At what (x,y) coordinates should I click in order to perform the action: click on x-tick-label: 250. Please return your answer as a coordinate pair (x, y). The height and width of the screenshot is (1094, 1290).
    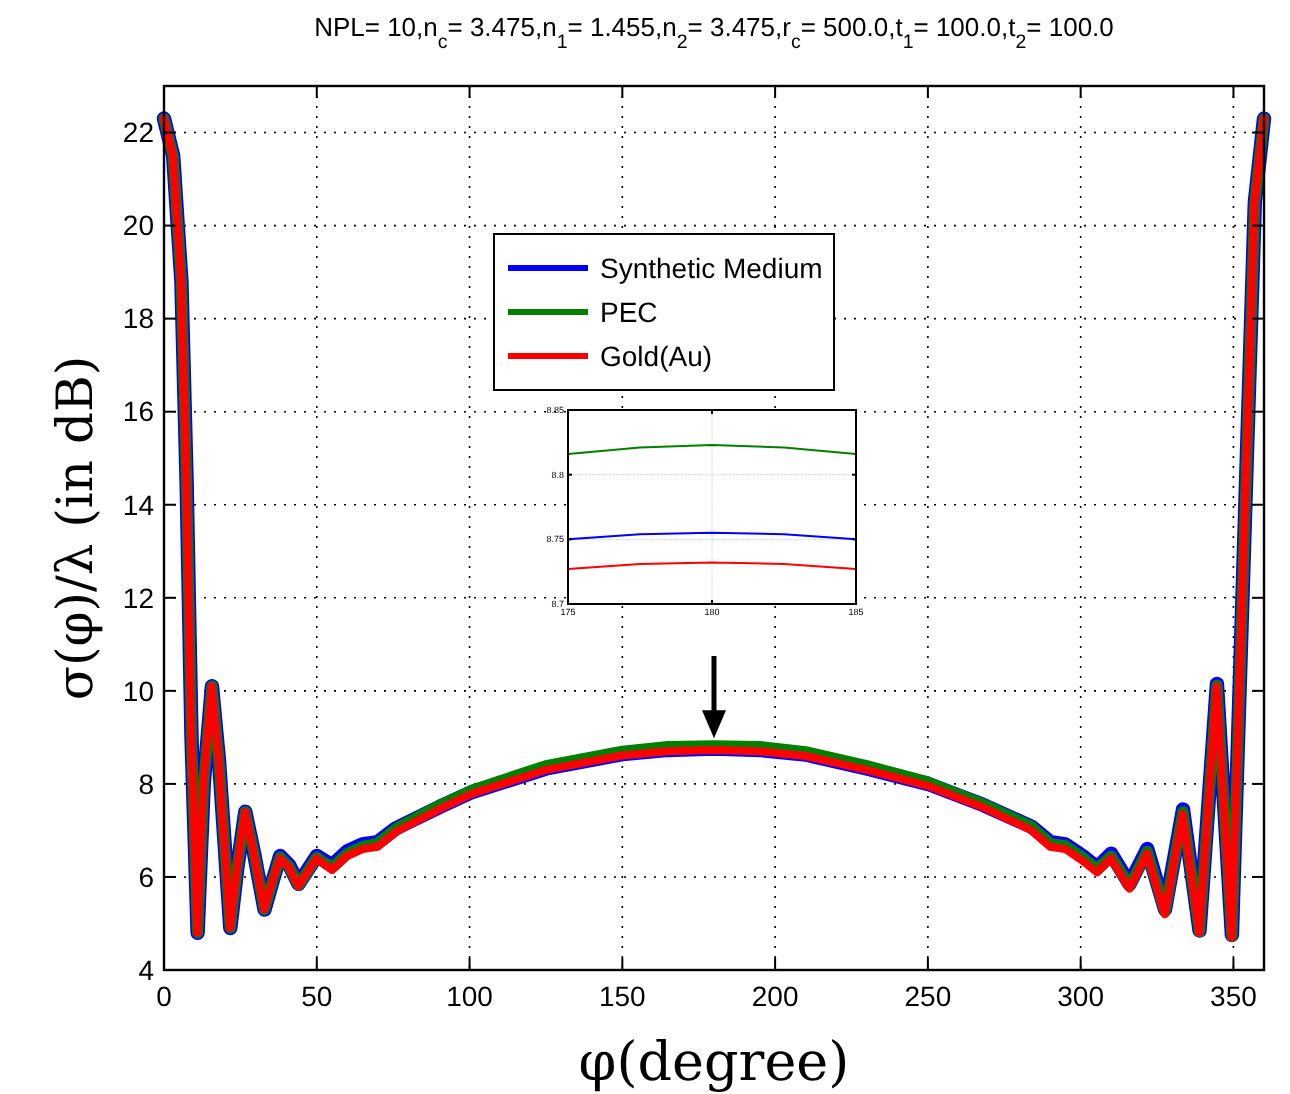
    Looking at the image, I should click on (928, 996).